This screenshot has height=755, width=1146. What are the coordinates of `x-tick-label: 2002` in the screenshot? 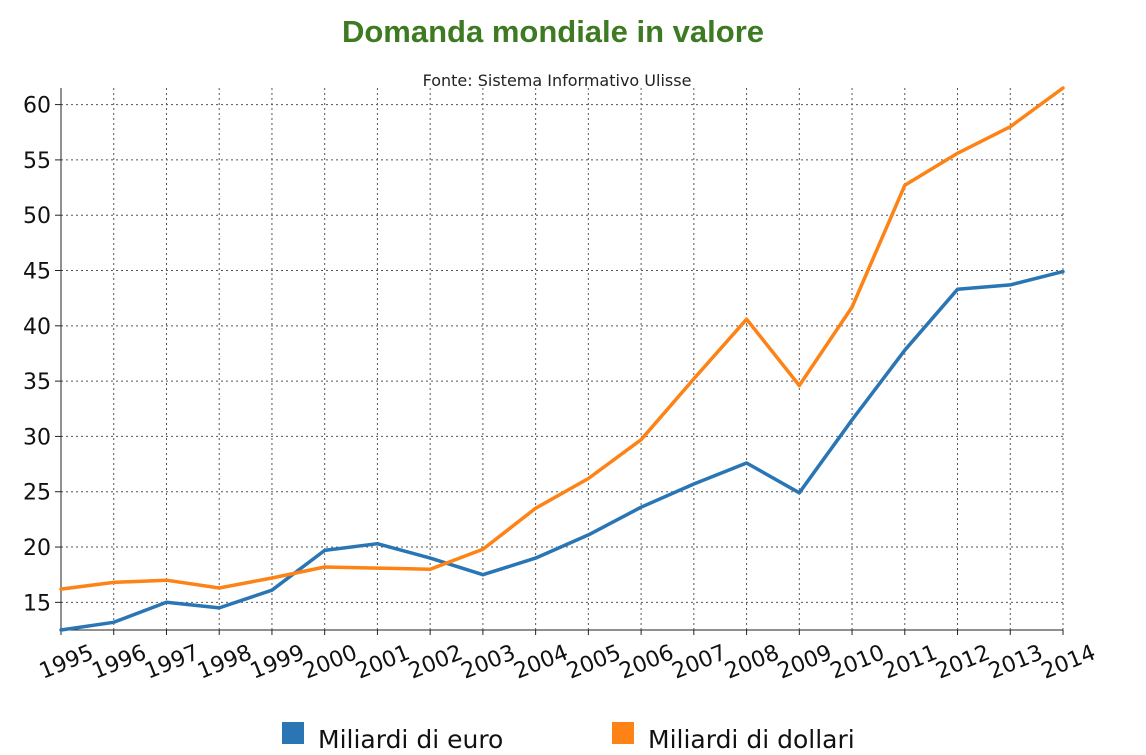 It's located at (435, 662).